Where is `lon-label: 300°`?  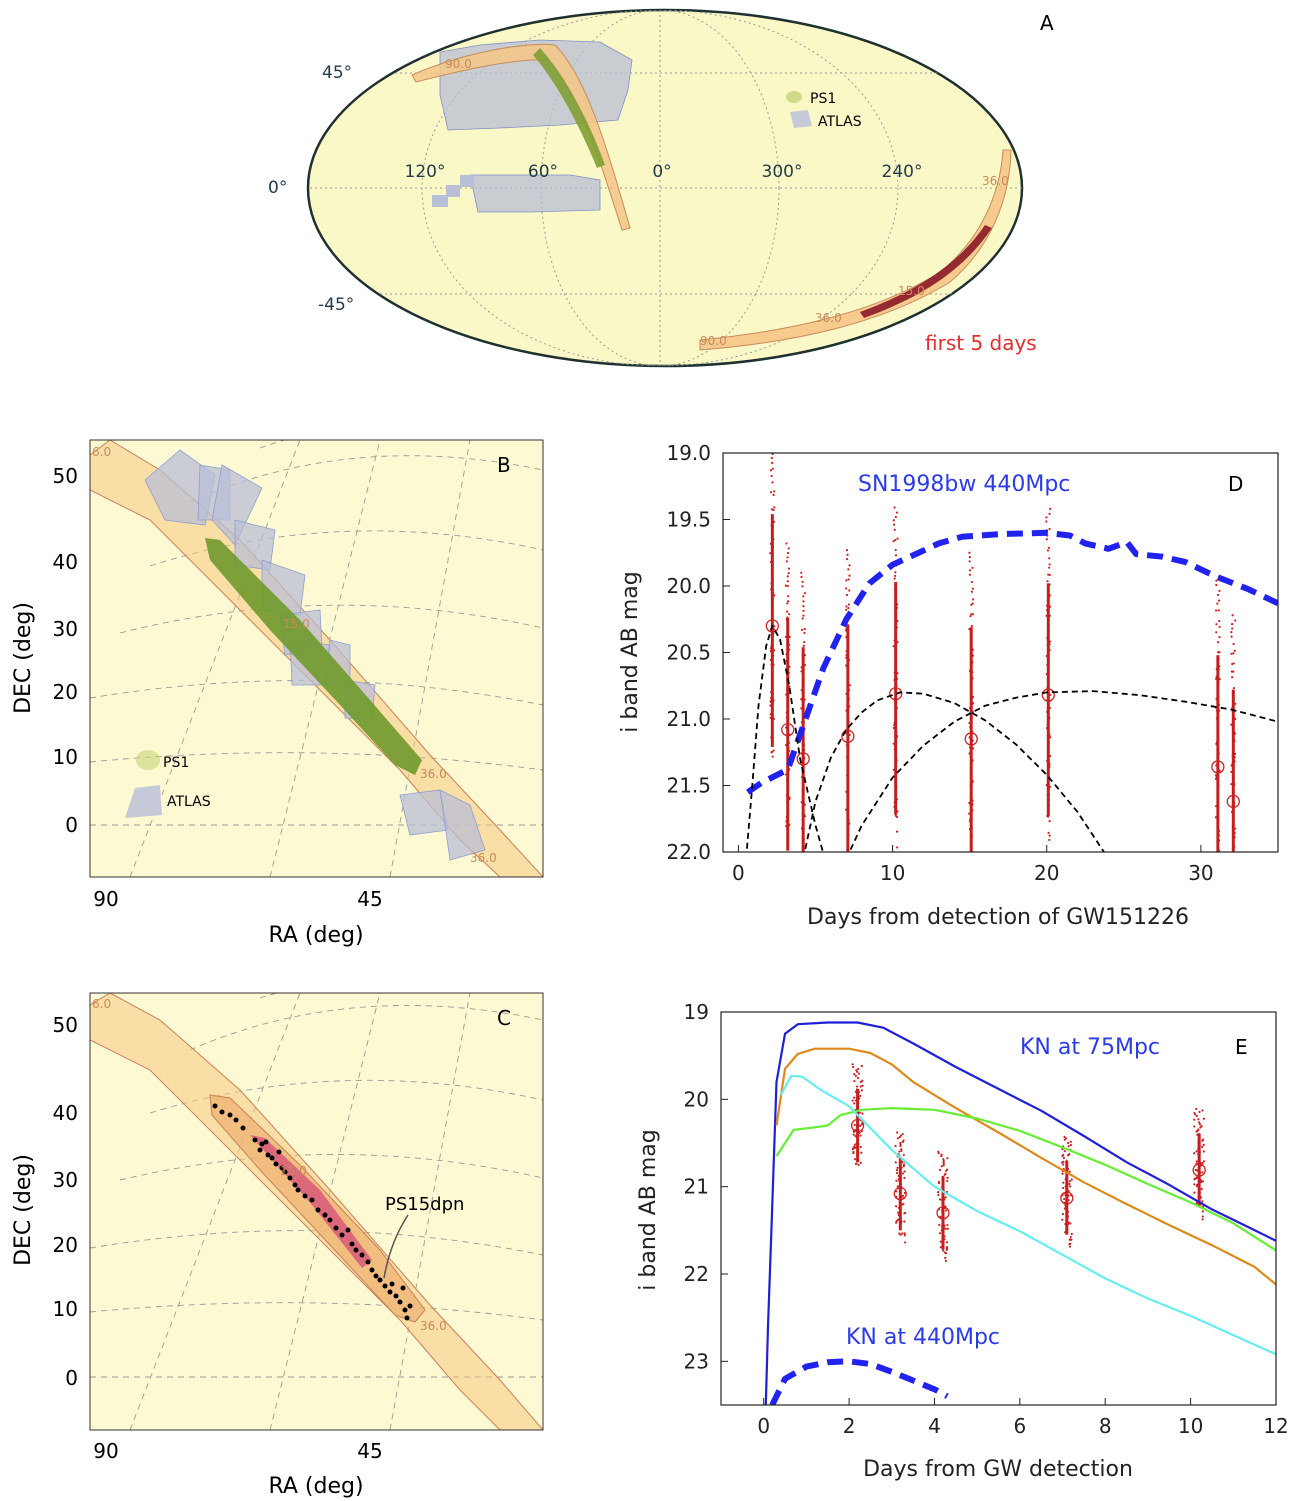
lon-label: 300° is located at coordinates (782, 172).